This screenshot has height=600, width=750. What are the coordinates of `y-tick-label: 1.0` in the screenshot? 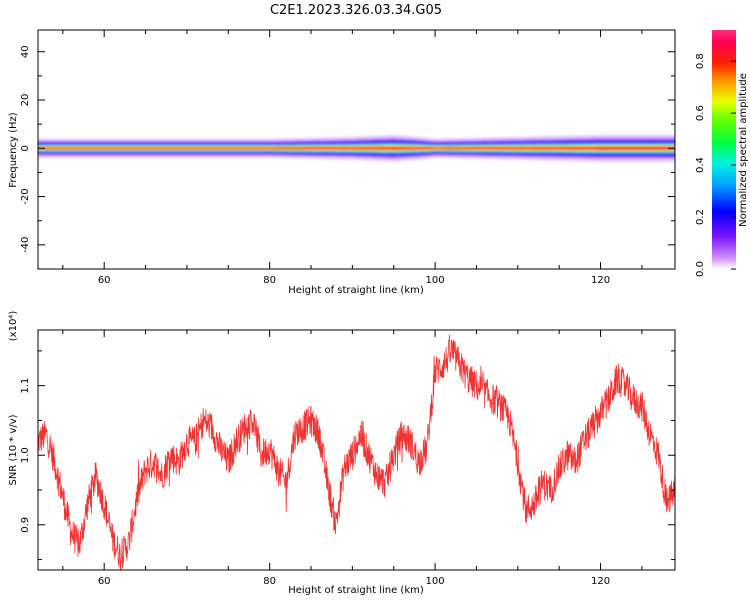 It's located at (25, 455).